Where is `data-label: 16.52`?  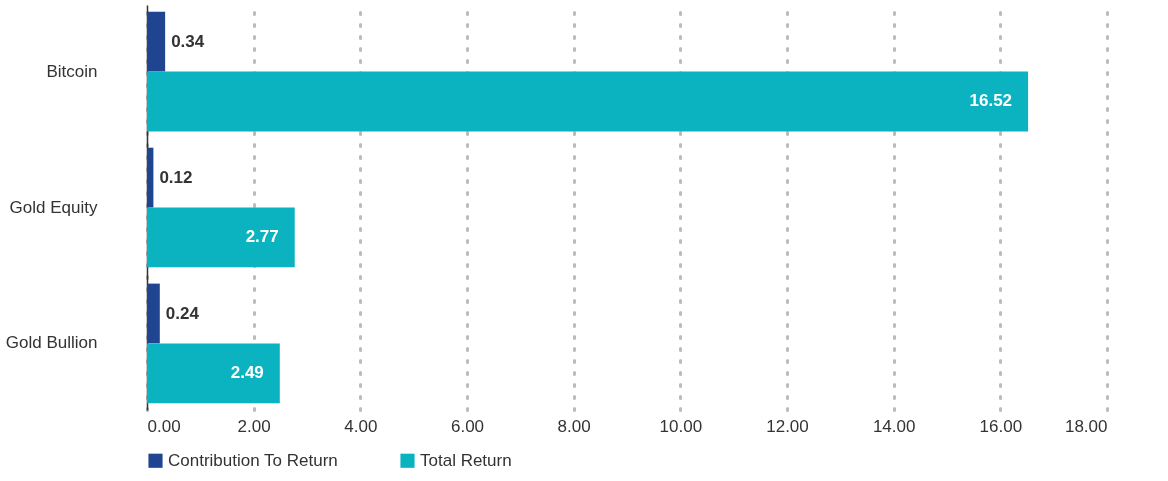 data-label: 16.52 is located at coordinates (991, 101).